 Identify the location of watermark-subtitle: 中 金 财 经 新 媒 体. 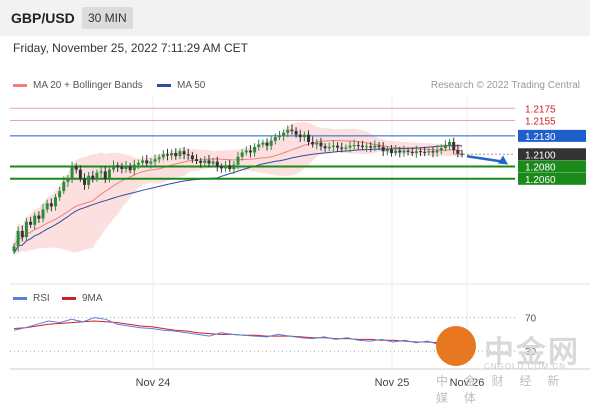
(501, 389).